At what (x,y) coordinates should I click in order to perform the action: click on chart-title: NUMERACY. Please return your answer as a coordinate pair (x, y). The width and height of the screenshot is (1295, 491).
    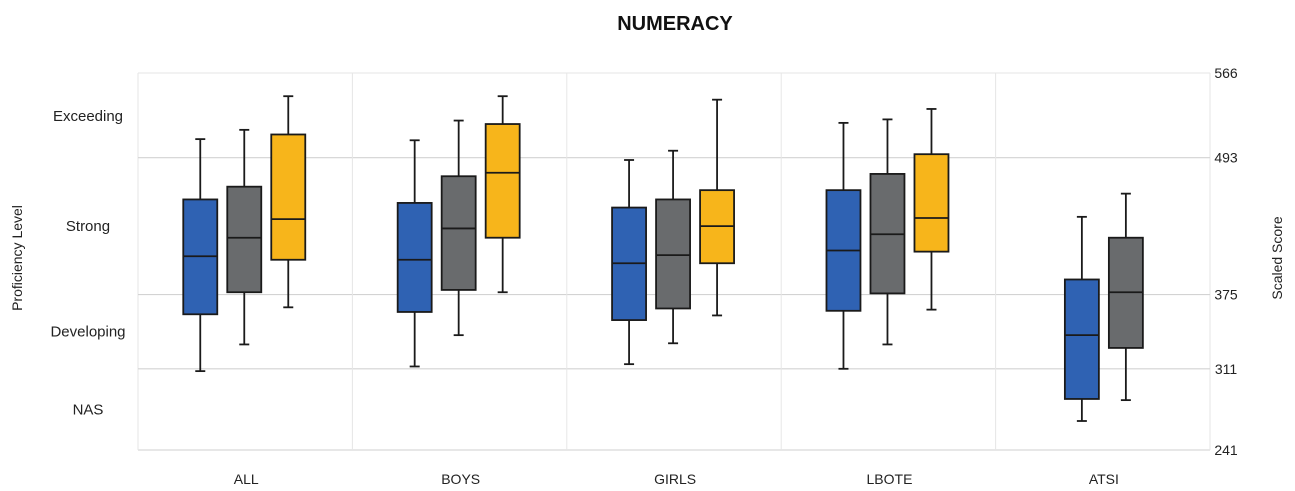
    Looking at the image, I should click on (675, 24).